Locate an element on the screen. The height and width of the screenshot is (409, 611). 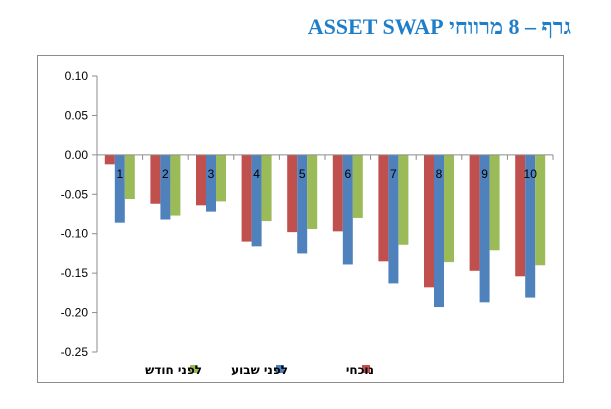
x-category-label: 8 is located at coordinates (439, 174).